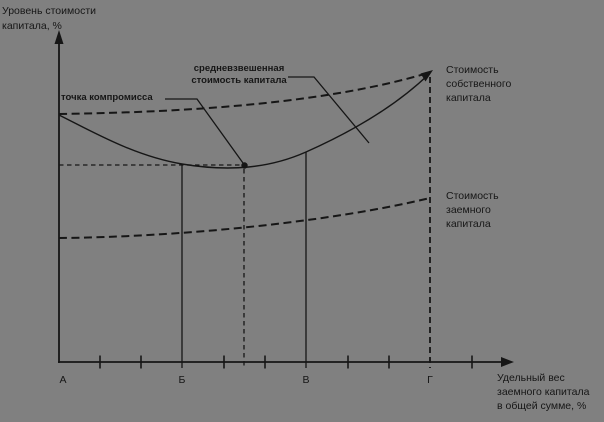  Describe the element at coordinates (468, 224) in the screenshot. I see `debt-label-line3: капитала` at that location.